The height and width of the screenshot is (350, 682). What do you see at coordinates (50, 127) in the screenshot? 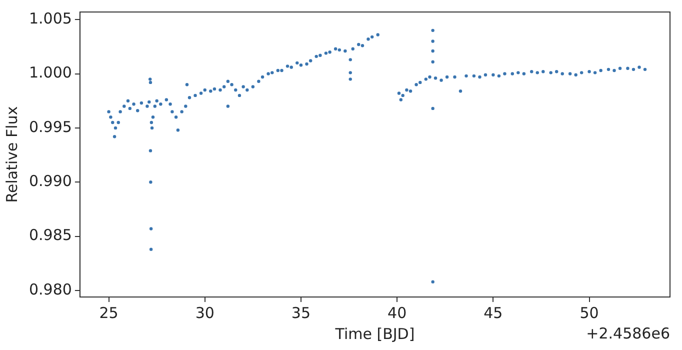
I see `y-tick-label: 0.995` at bounding box center [50, 127].